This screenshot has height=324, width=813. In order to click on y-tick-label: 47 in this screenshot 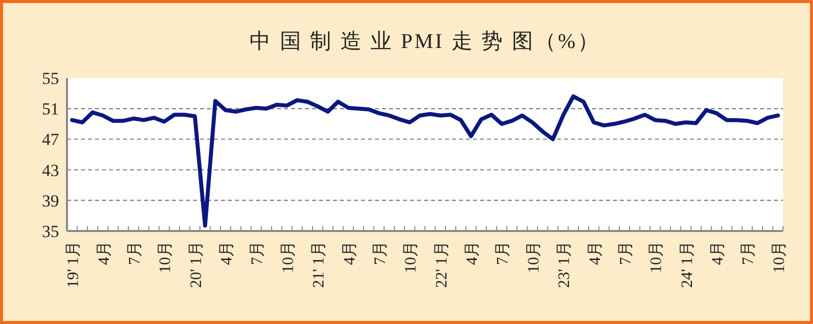, I will do `click(51, 140)`.